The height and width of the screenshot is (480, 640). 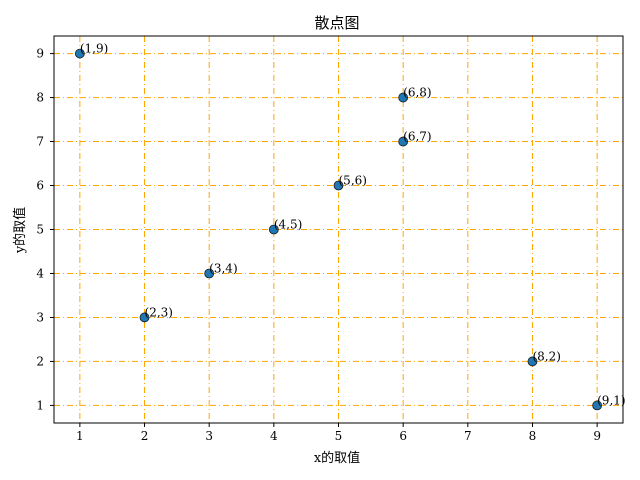 I want to click on x-axis-label: x的取值, so click(x=337, y=458).